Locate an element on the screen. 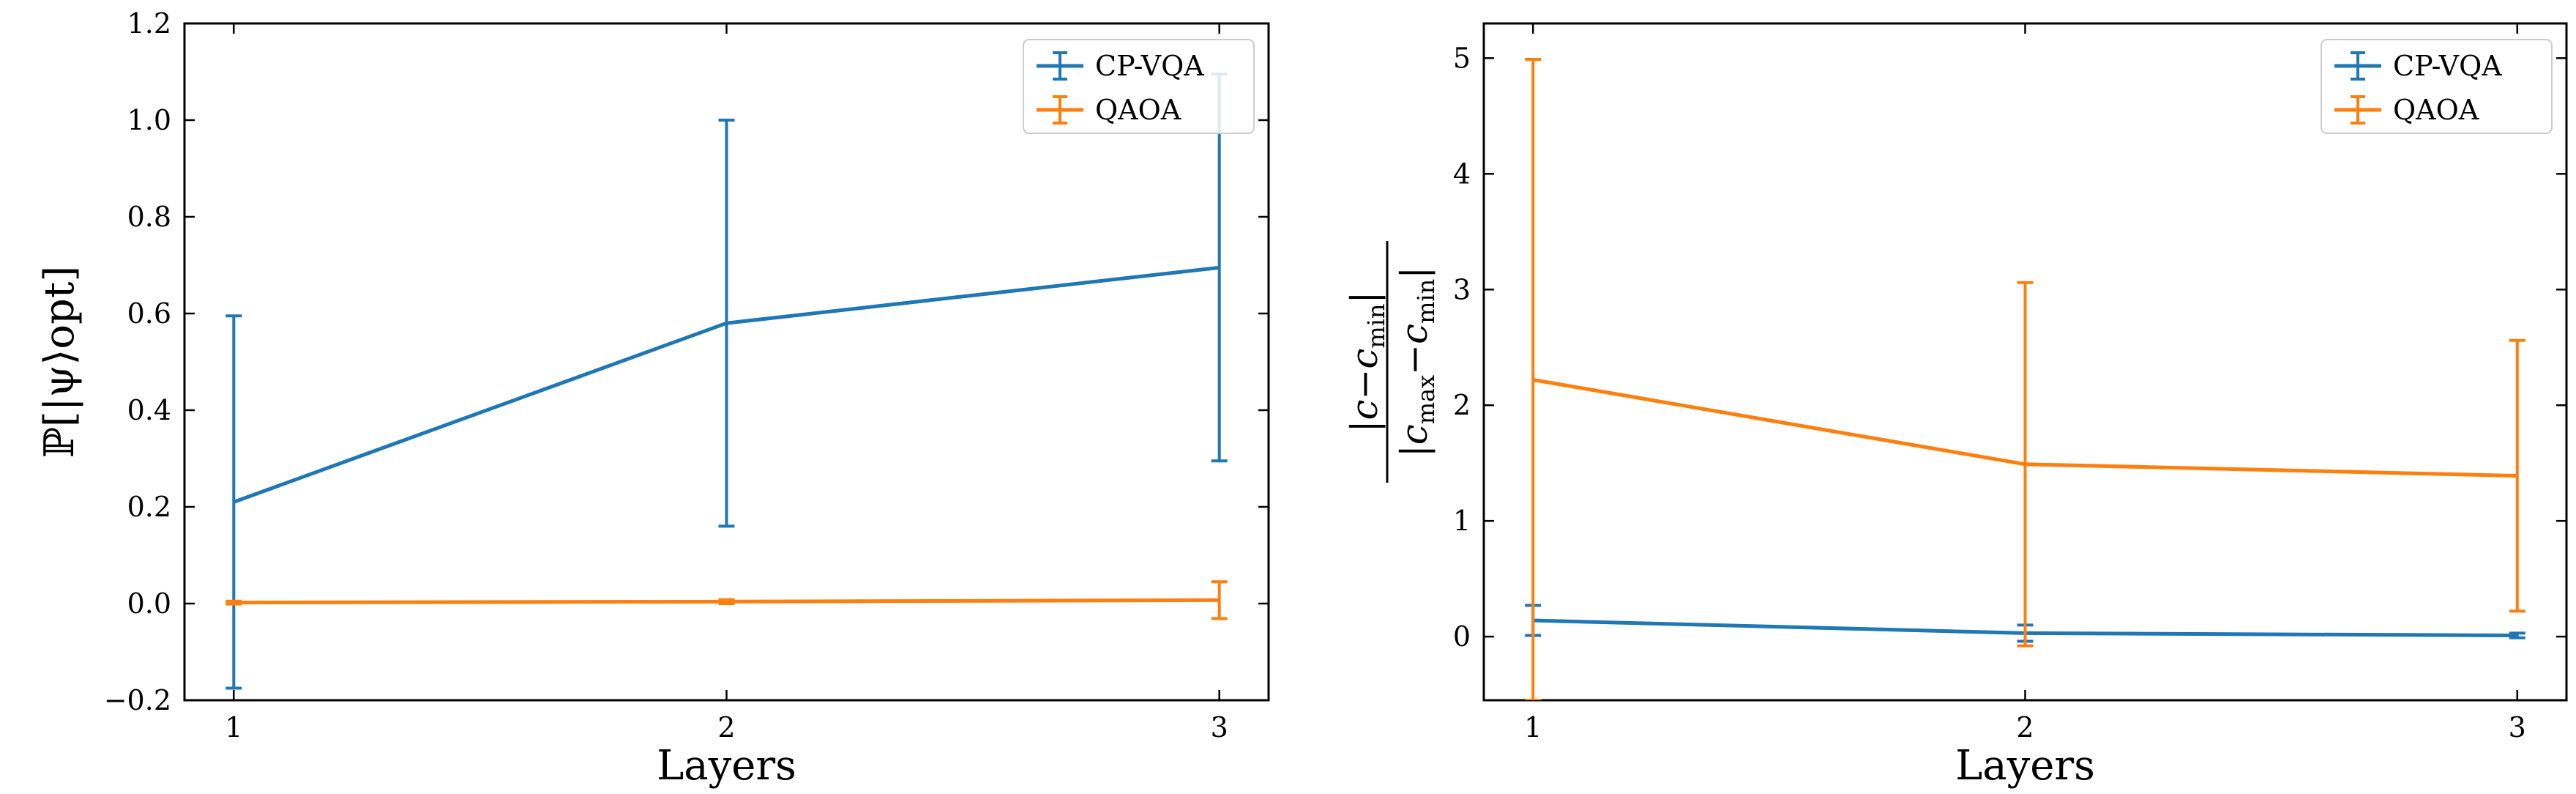 The image size is (2576, 794). y-axis-title-numerator: |c−cmin| is located at coordinates (1366, 362).